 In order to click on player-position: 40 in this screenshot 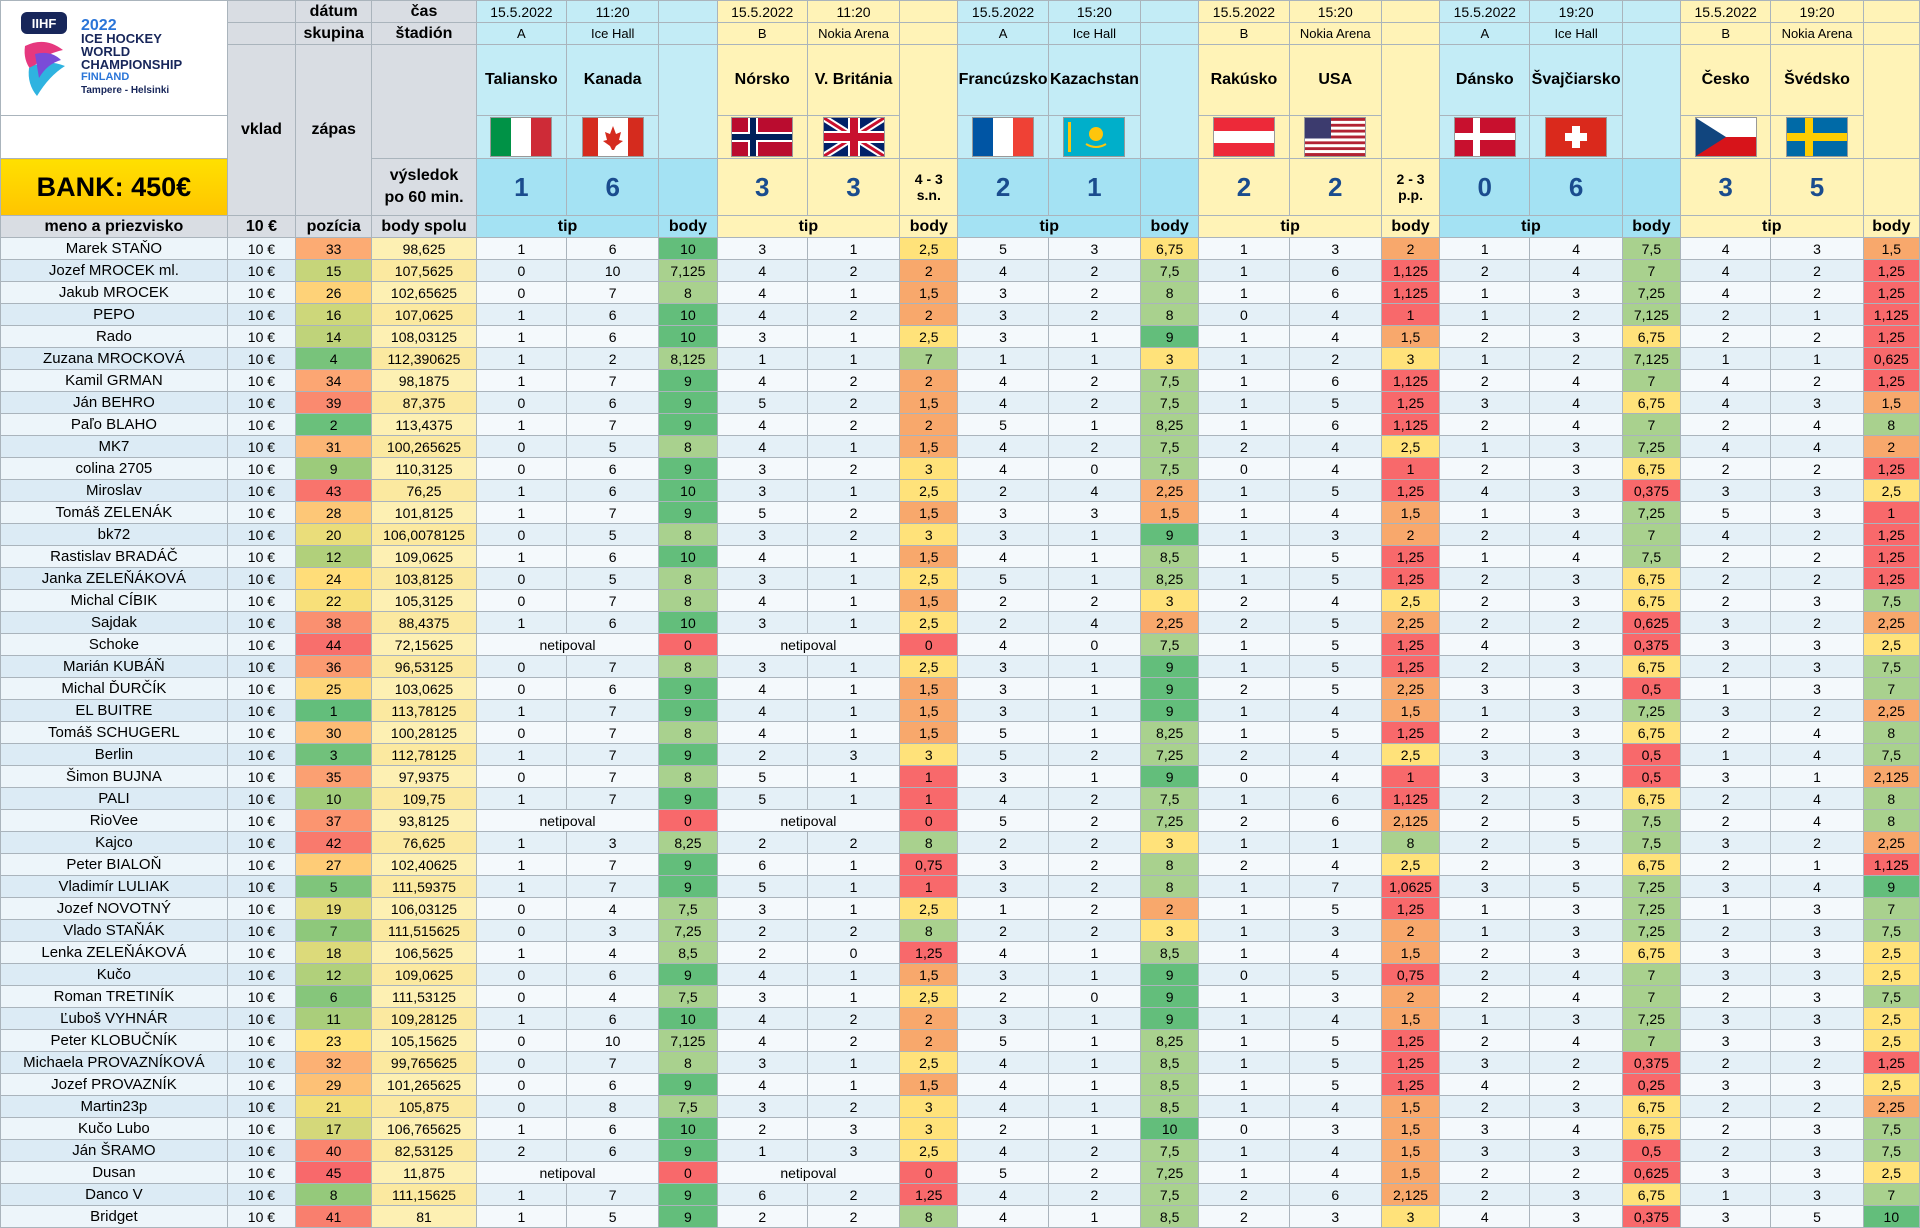, I will do `click(334, 1150)`.